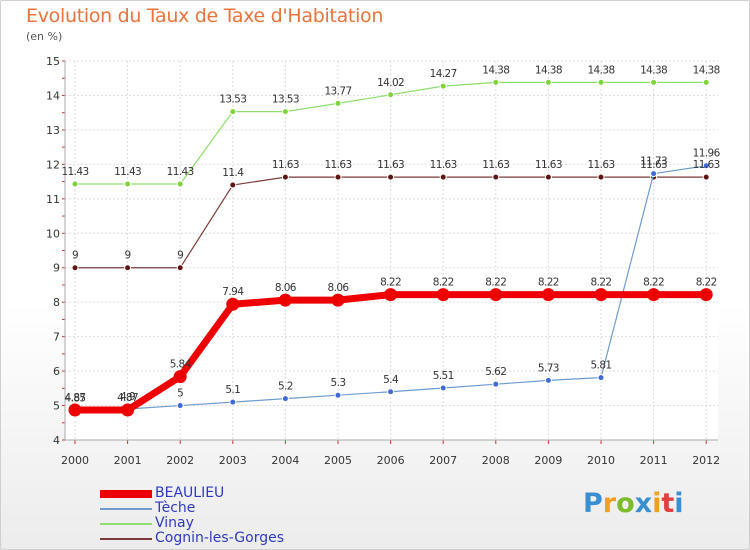  What do you see at coordinates (56, 337) in the screenshot?
I see `y-tick-label: 7` at bounding box center [56, 337].